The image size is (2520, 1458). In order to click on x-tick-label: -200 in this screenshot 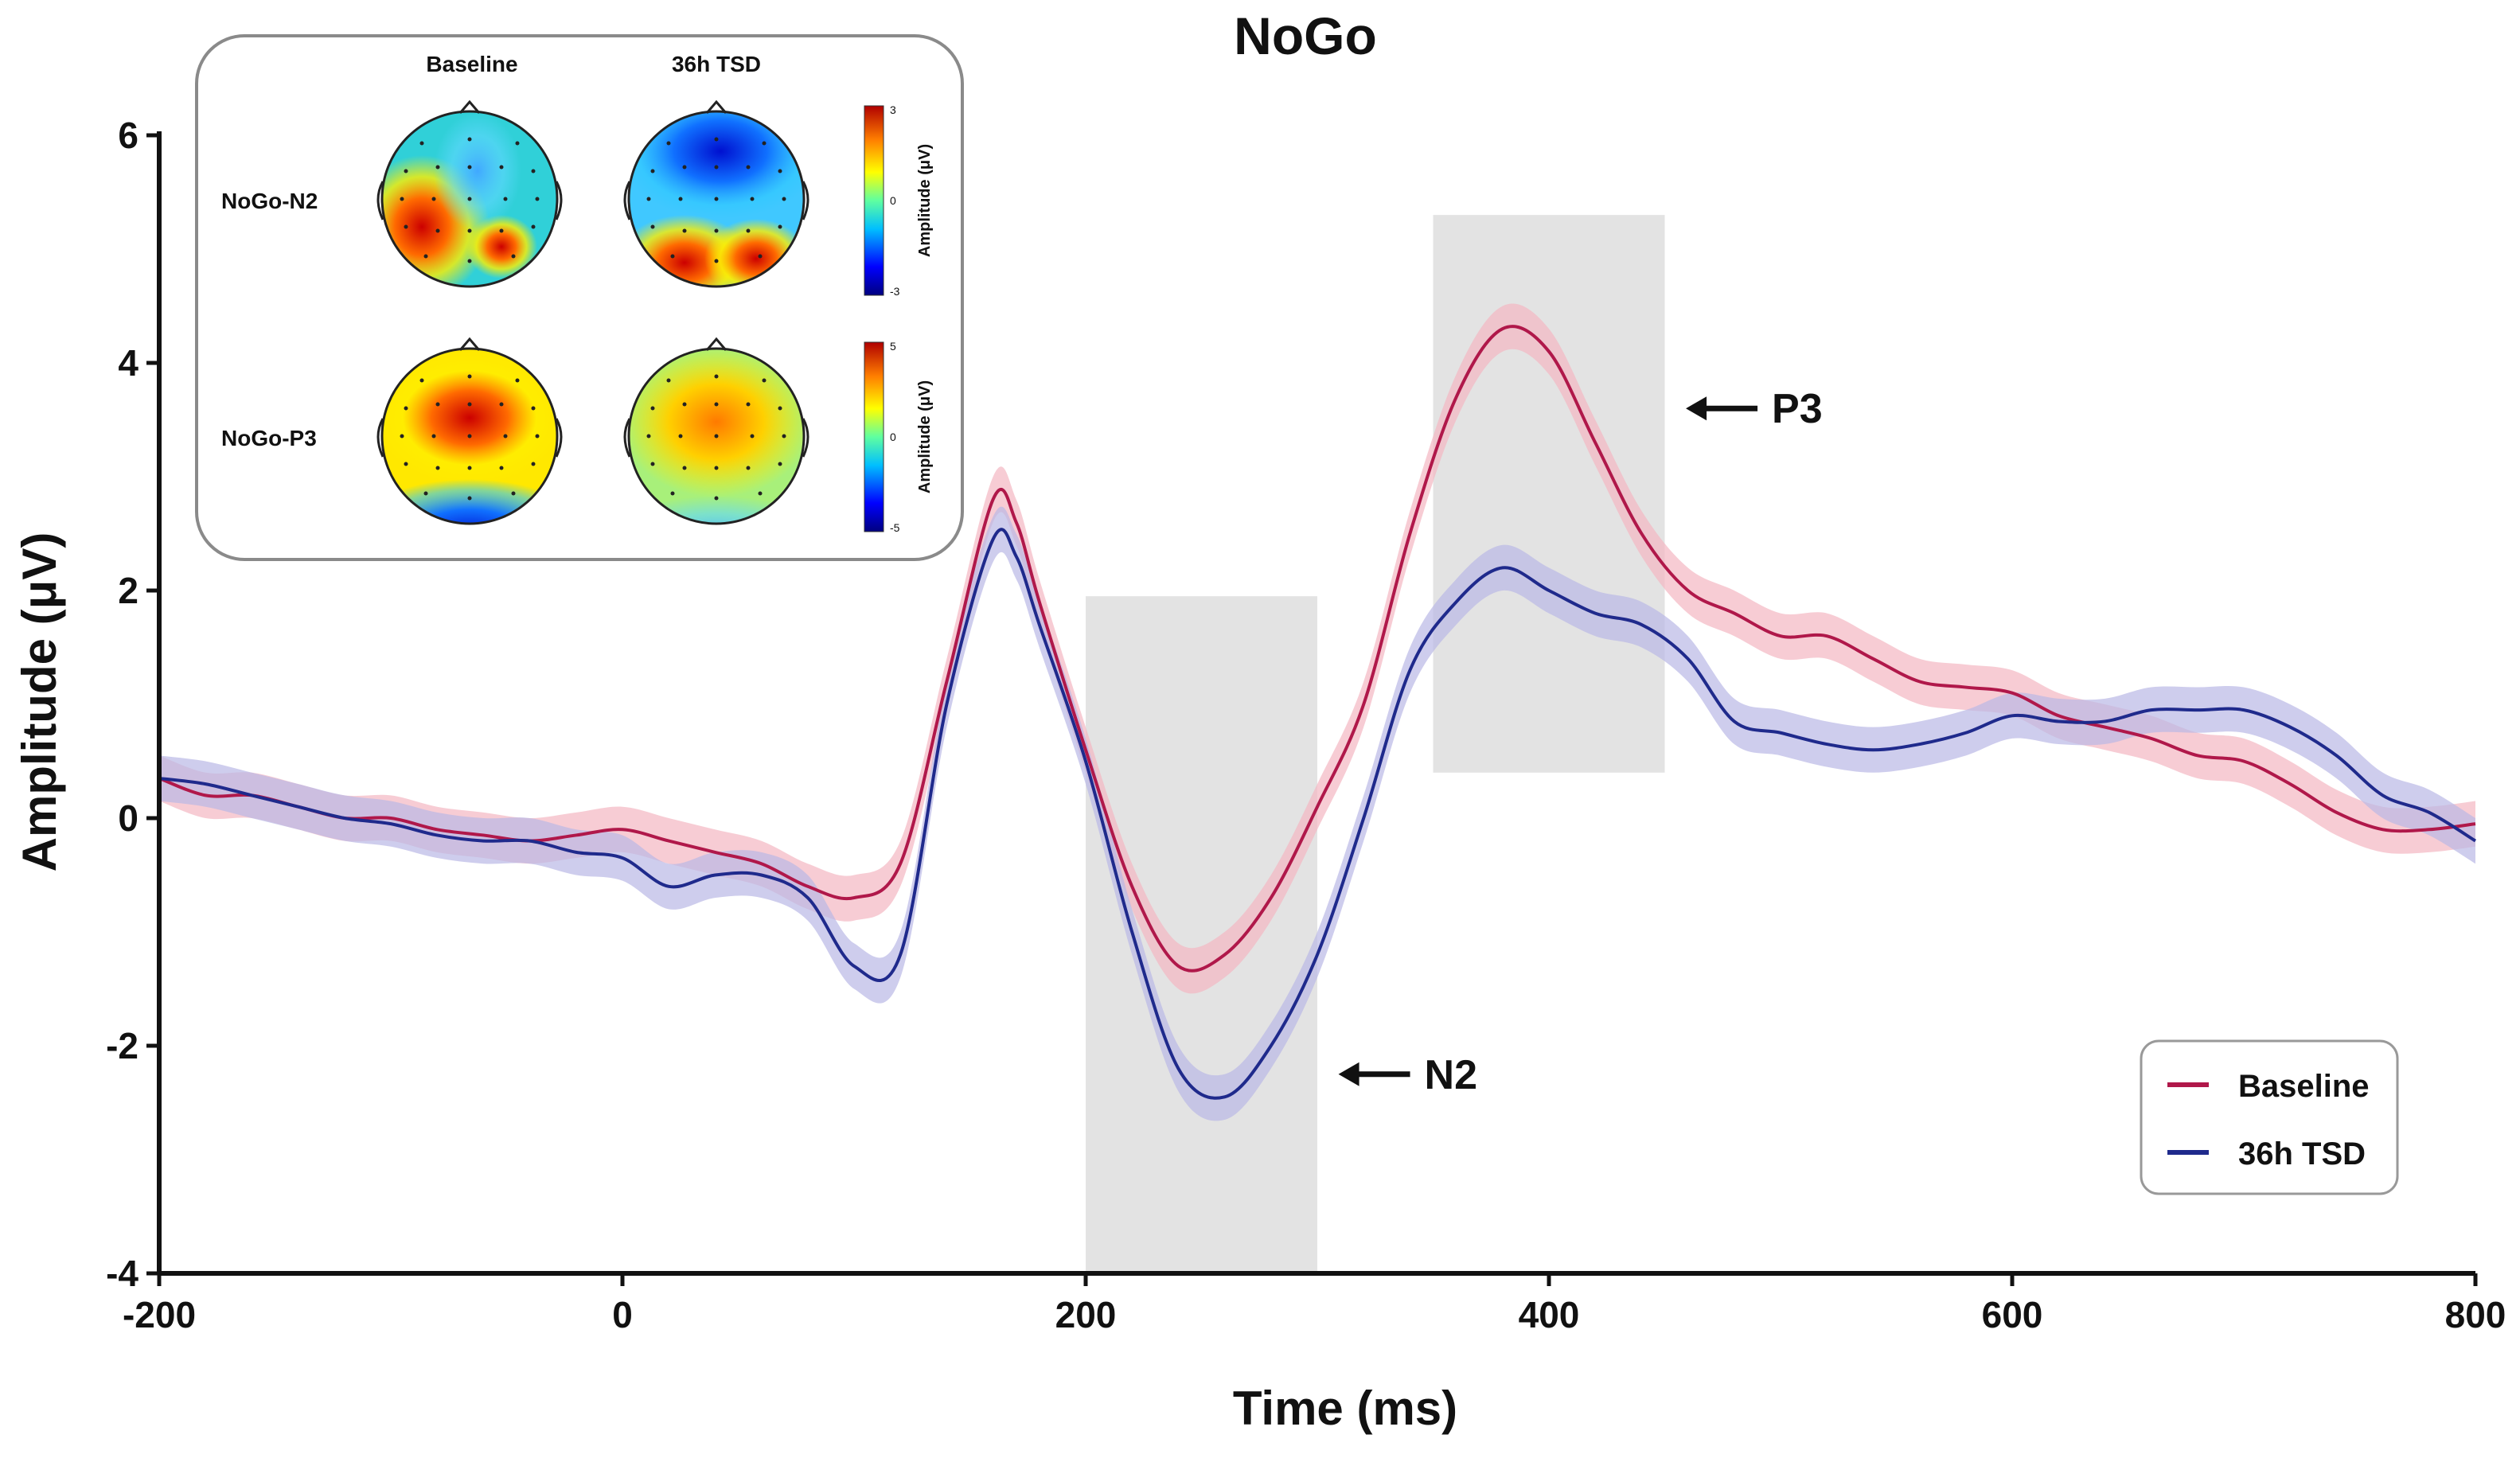, I will do `click(159, 1314)`.